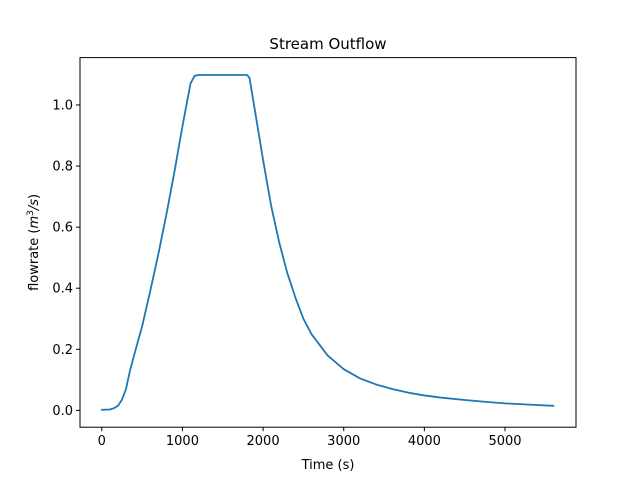  Describe the element at coordinates (327, 44) in the screenshot. I see `chart-title: Stream Outflow` at that location.